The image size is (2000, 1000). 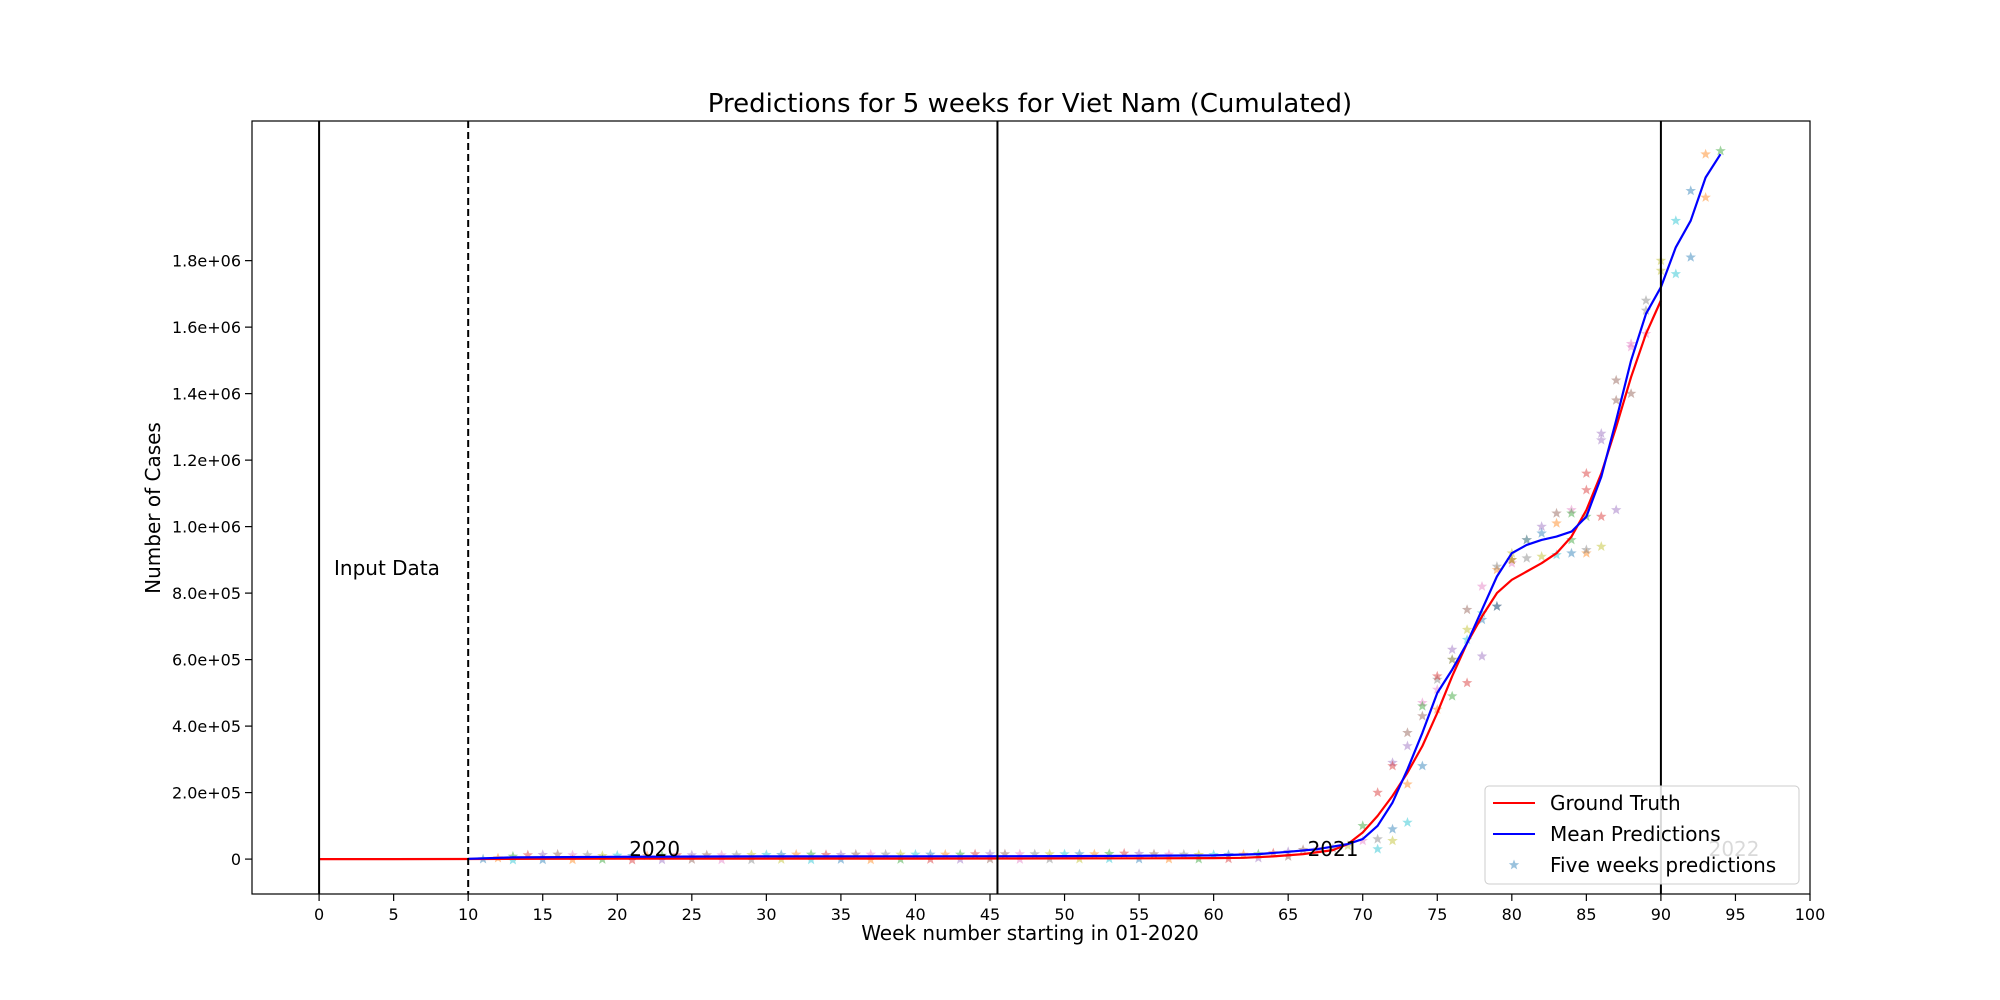 I want to click on y-tick-label: 2.0e+05, so click(x=206, y=793).